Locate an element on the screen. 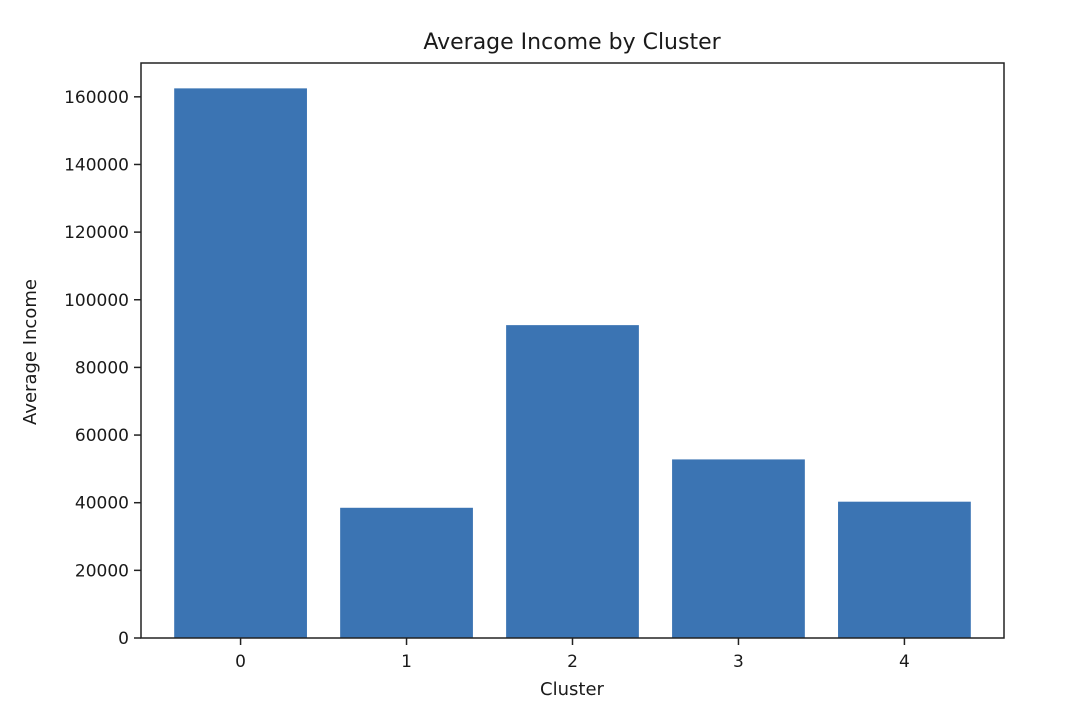 This screenshot has width=1082, height=728. y-axis-label: Average Income is located at coordinates (30, 352).